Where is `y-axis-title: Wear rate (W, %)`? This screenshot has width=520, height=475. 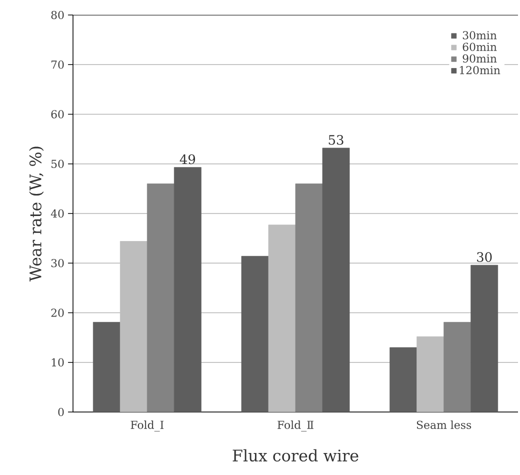
y-axis-title: Wear rate (W, %) is located at coordinates (36, 214).